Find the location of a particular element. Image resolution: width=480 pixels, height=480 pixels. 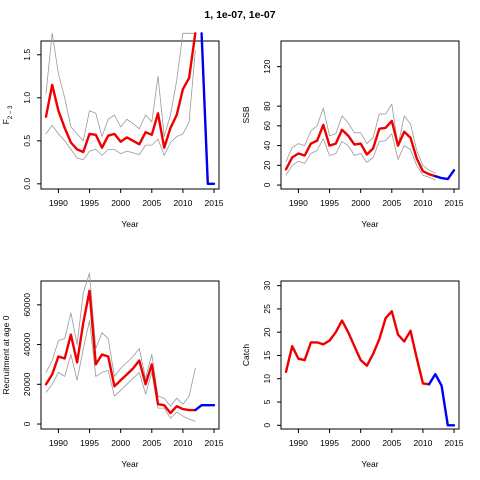

ssb-series-upper is located at coordinates (360, 138).